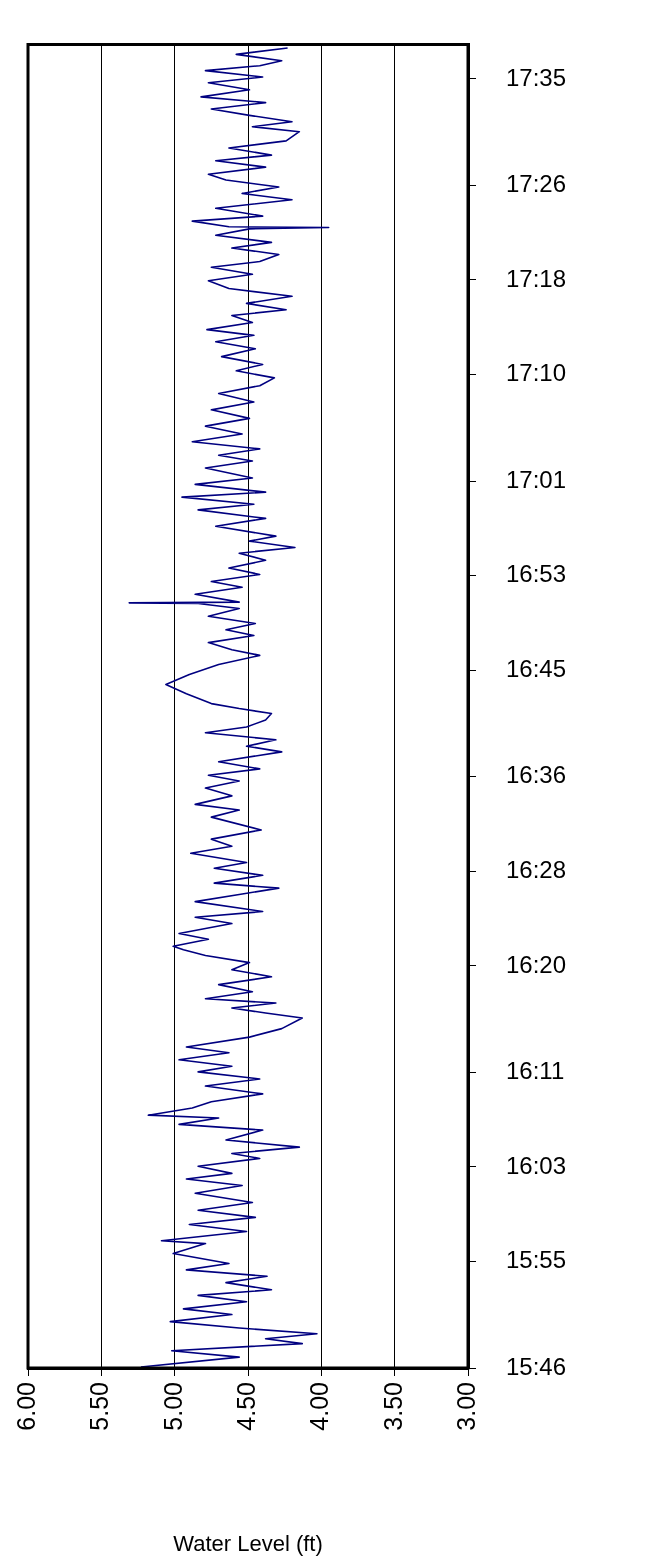 Image resolution: width=665 pixels, height=1562 pixels. What do you see at coordinates (245, 1406) in the screenshot?
I see `x-tick-label: 4.50` at bounding box center [245, 1406].